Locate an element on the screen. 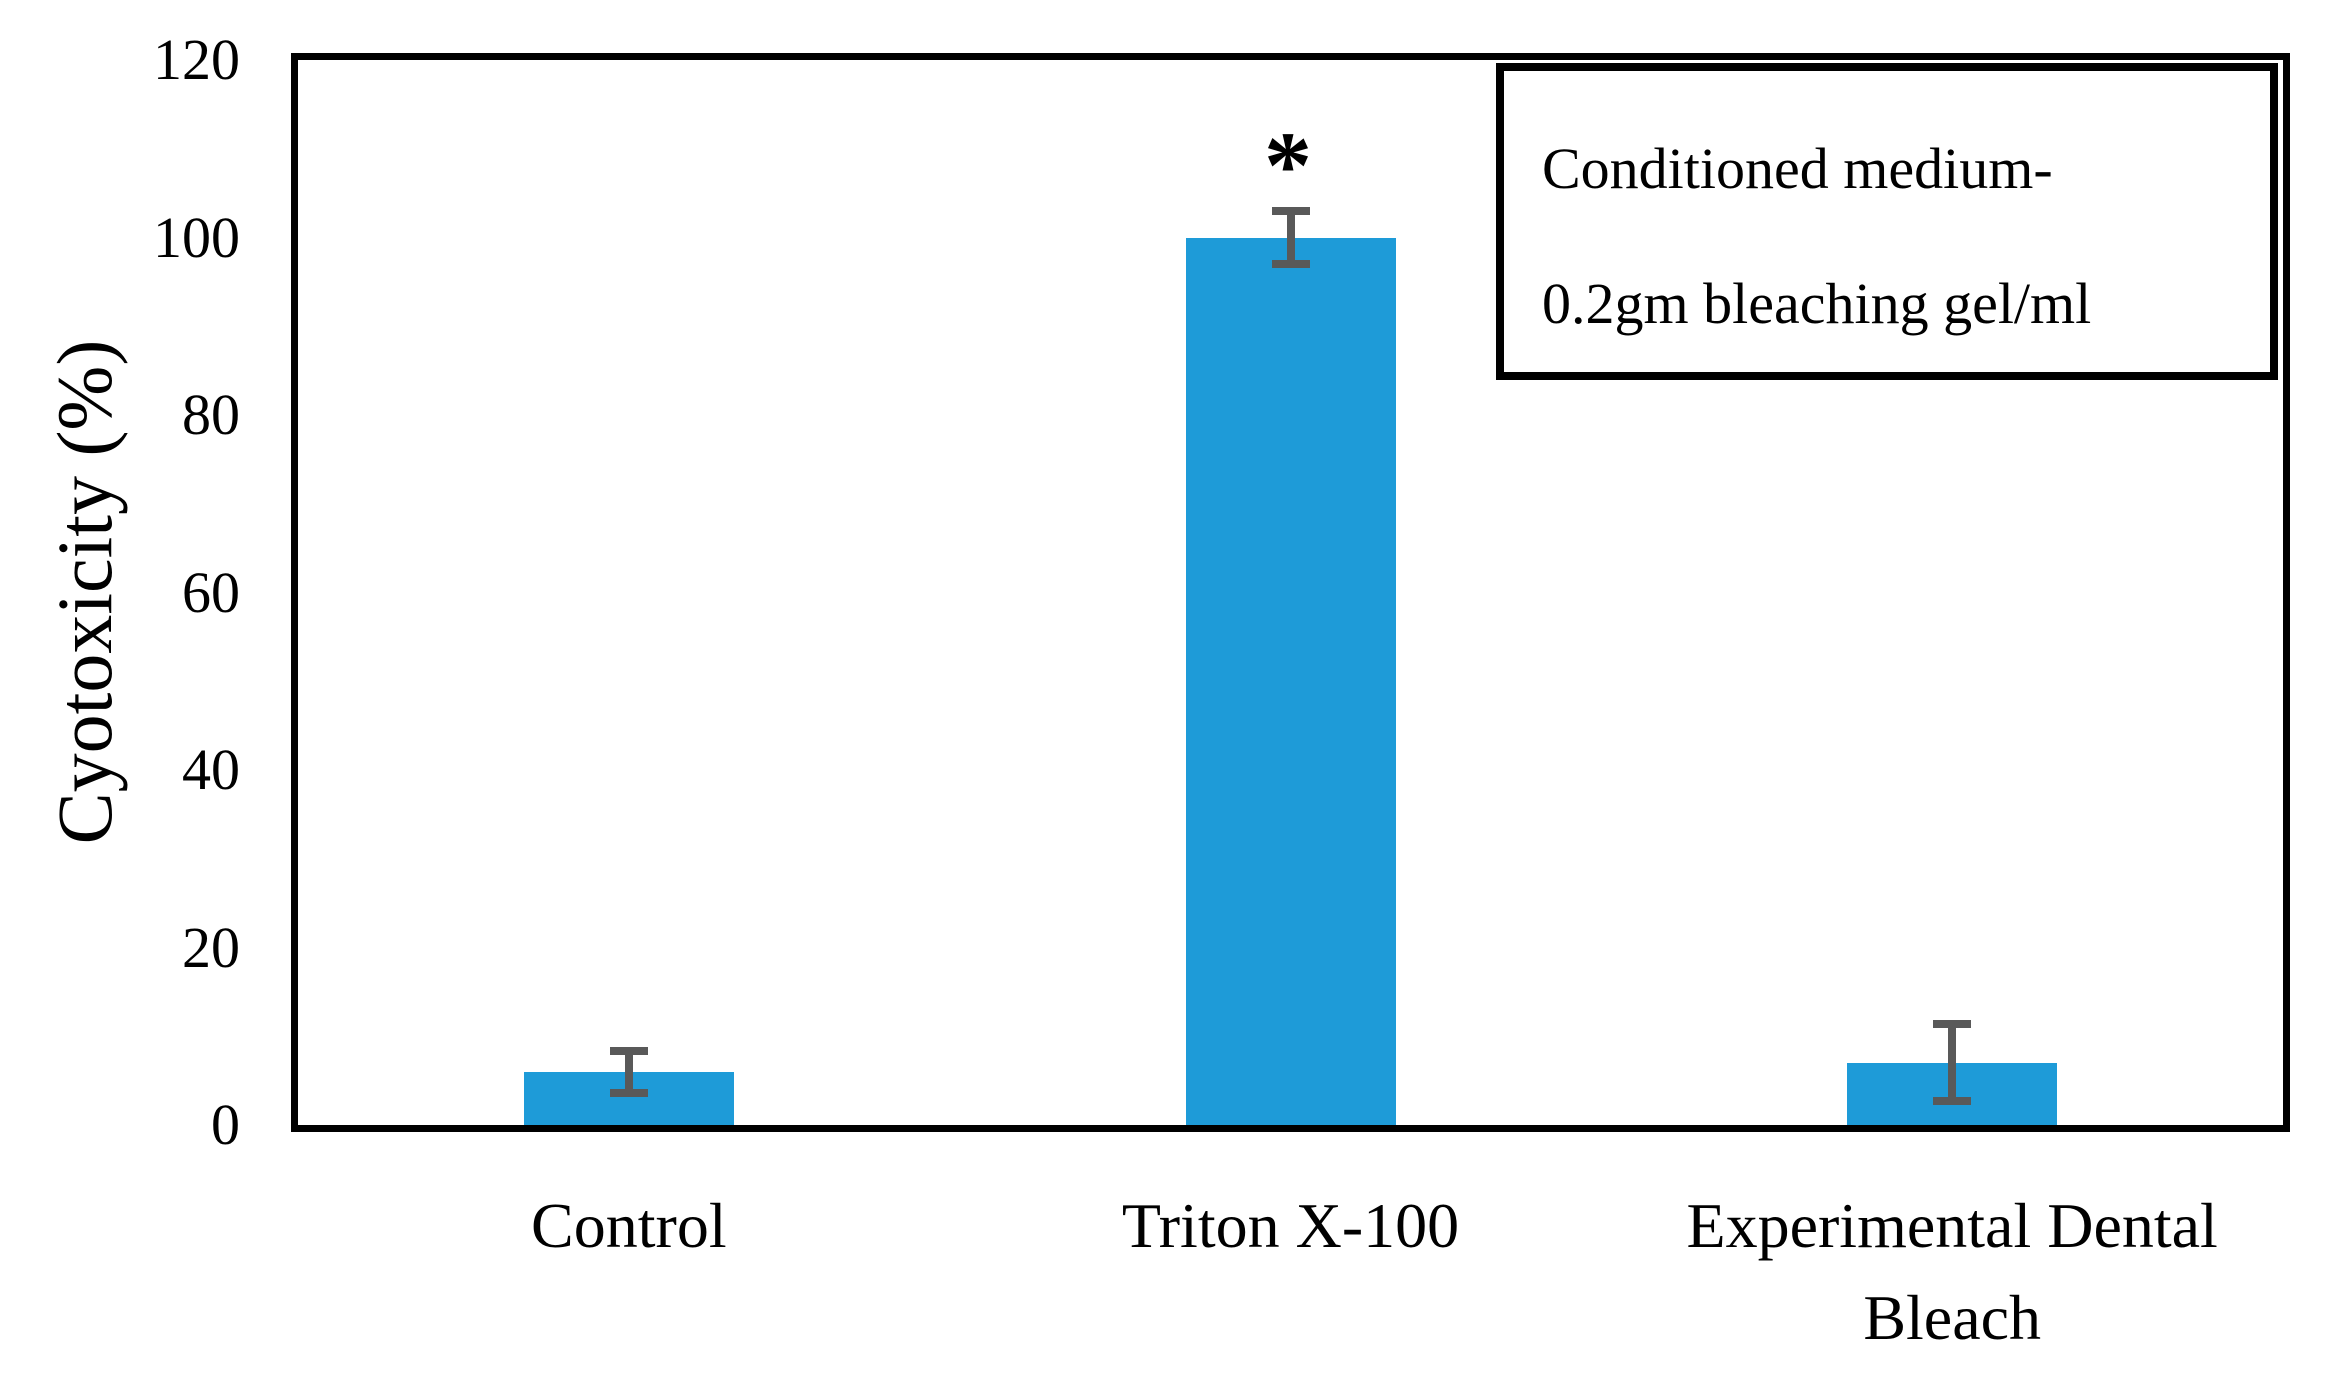 This screenshot has height=1386, width=2331. category-label: Triton X-100 is located at coordinates (1290, 1225).